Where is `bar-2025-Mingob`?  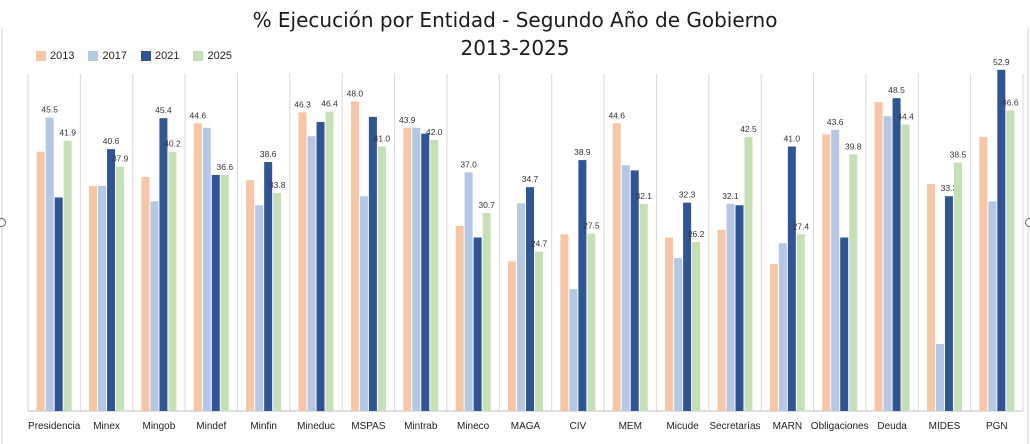 bar-2025-Mingob is located at coordinates (172, 281).